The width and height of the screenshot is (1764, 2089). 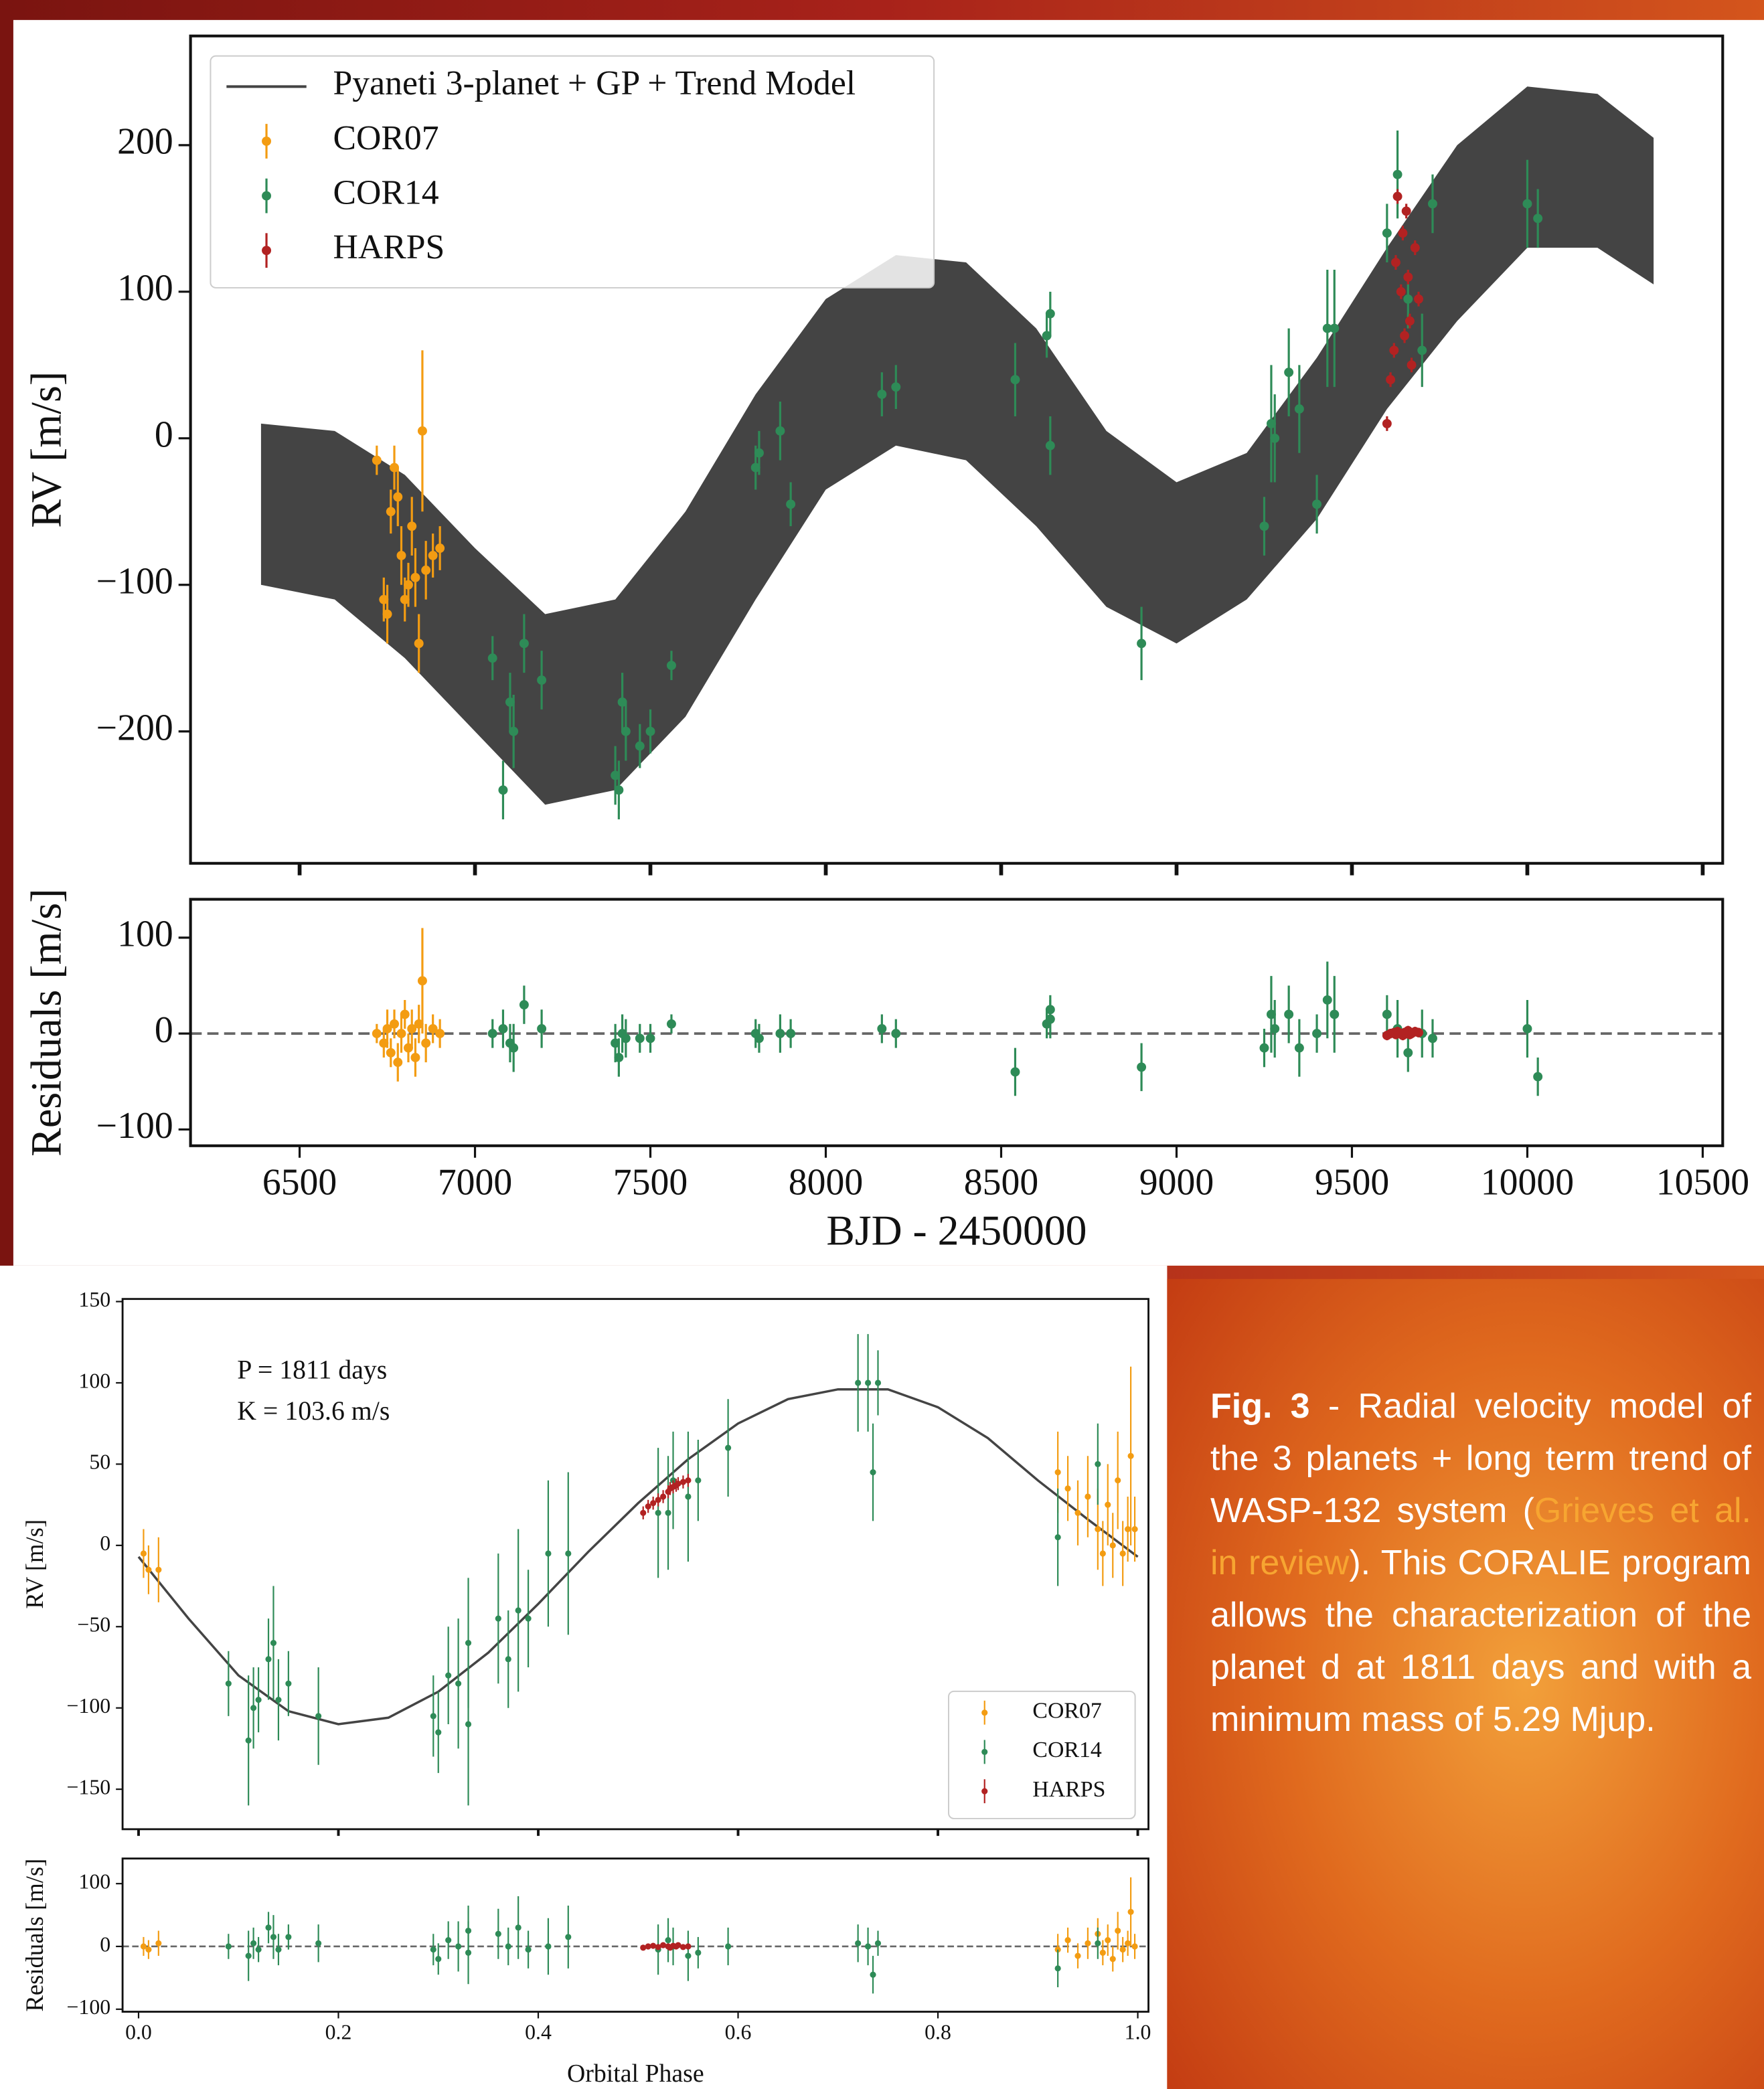 I want to click on y-tick-label: 100, so click(x=94, y=1381).